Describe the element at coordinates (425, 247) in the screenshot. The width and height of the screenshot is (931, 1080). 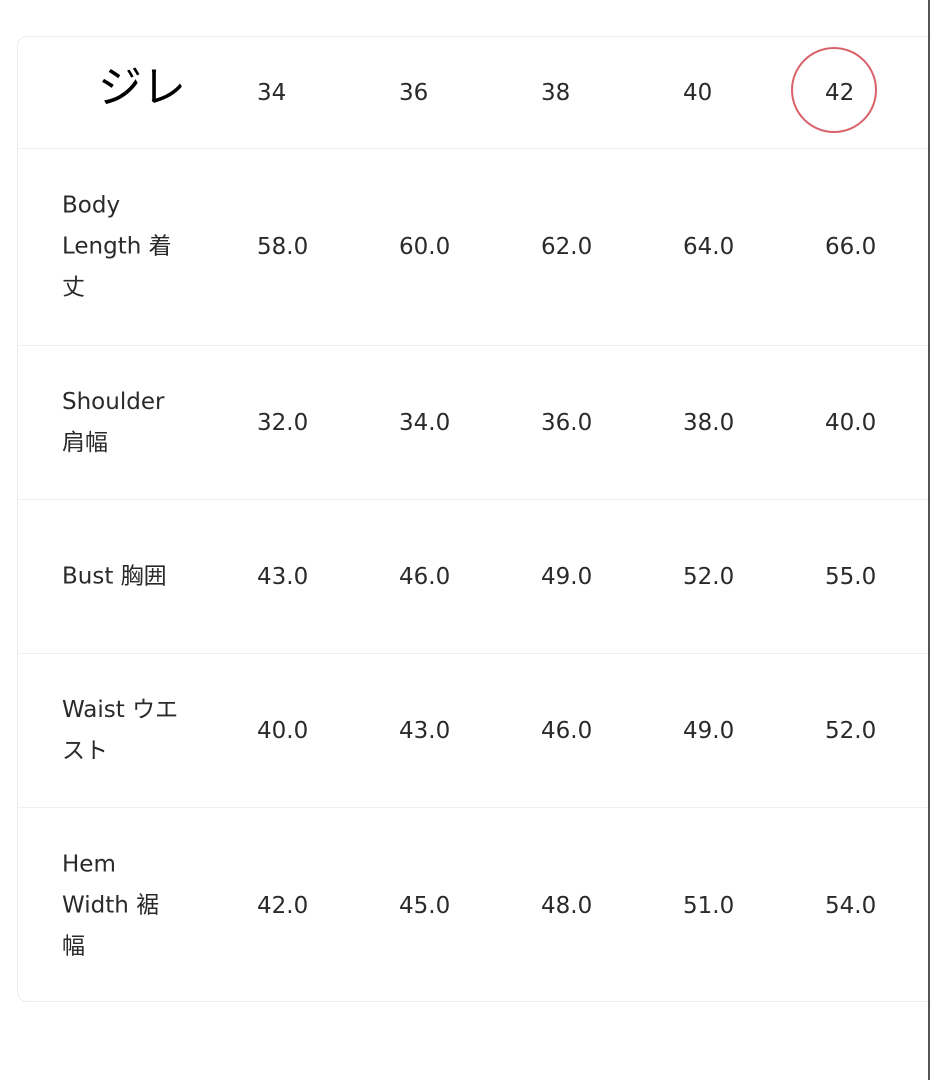
I see `measurement-value: 60.0` at that location.